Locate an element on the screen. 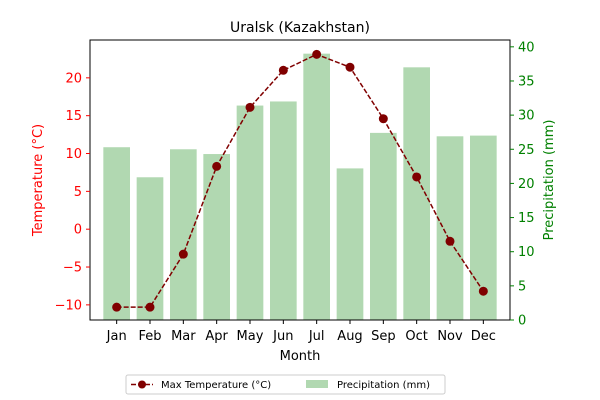 This screenshot has height=400, width=600. legend-line-marker is located at coordinates (142, 384).